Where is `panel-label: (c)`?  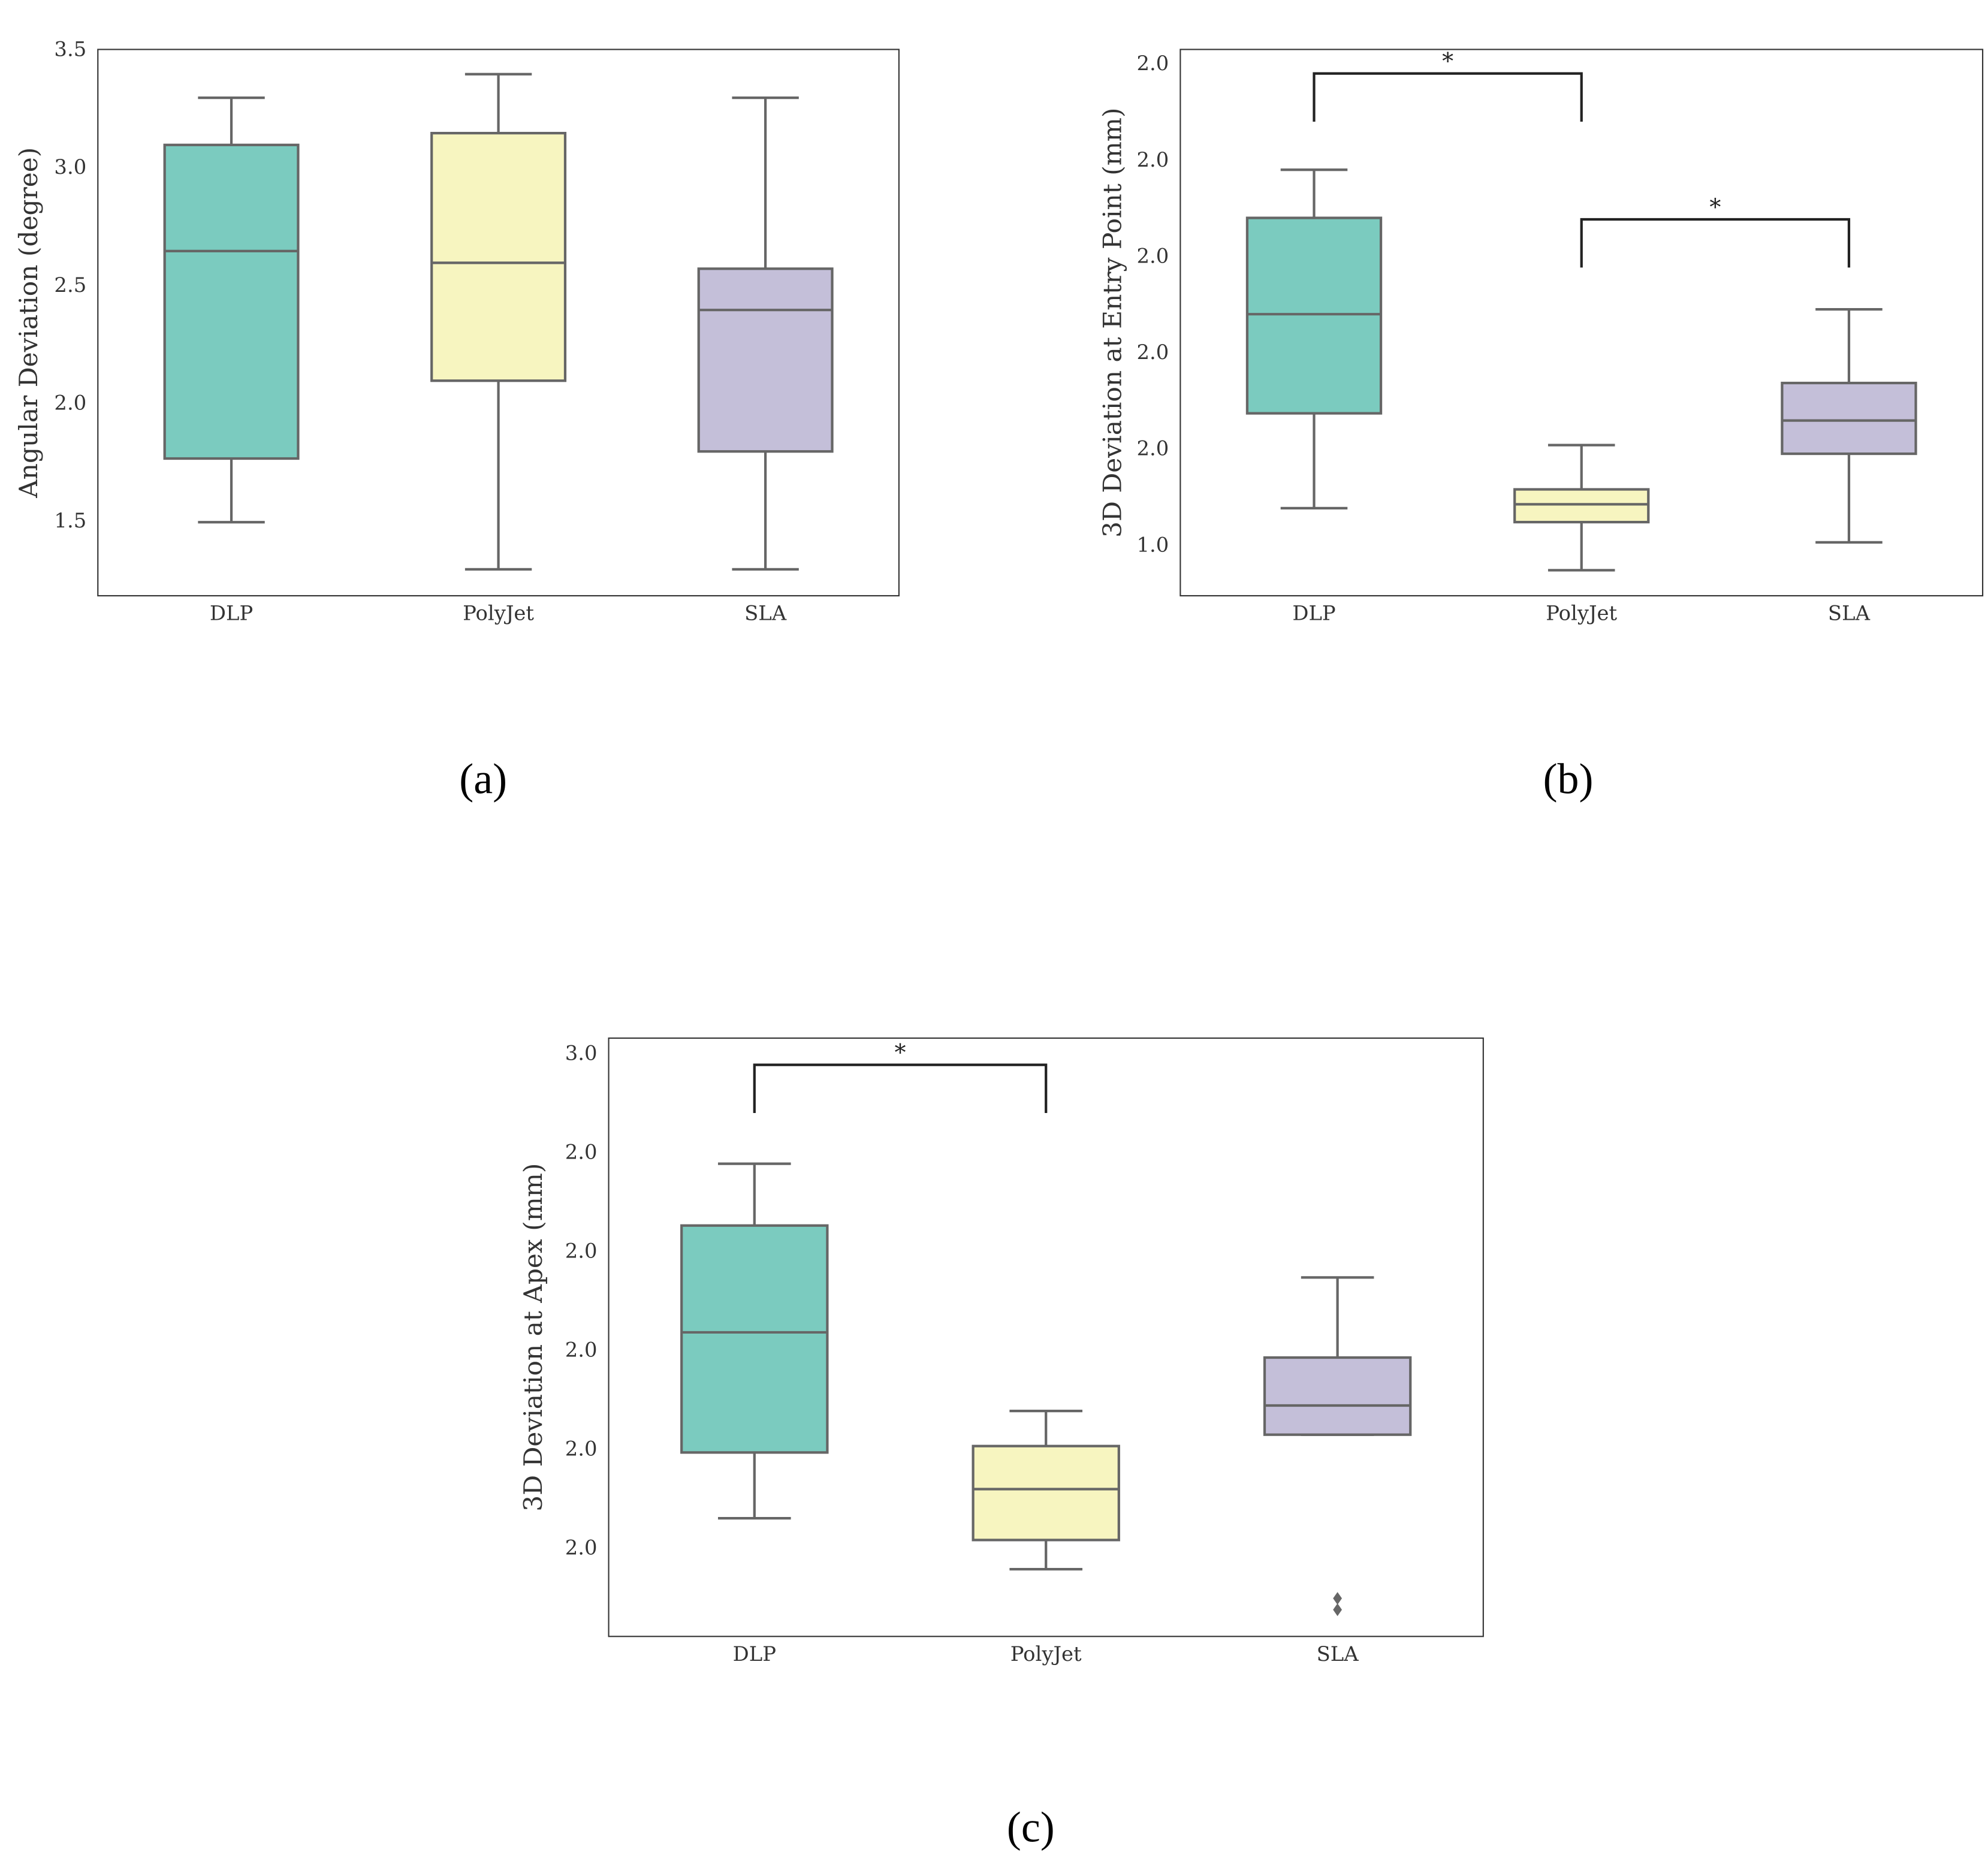 panel-label: (c) is located at coordinates (1031, 1827).